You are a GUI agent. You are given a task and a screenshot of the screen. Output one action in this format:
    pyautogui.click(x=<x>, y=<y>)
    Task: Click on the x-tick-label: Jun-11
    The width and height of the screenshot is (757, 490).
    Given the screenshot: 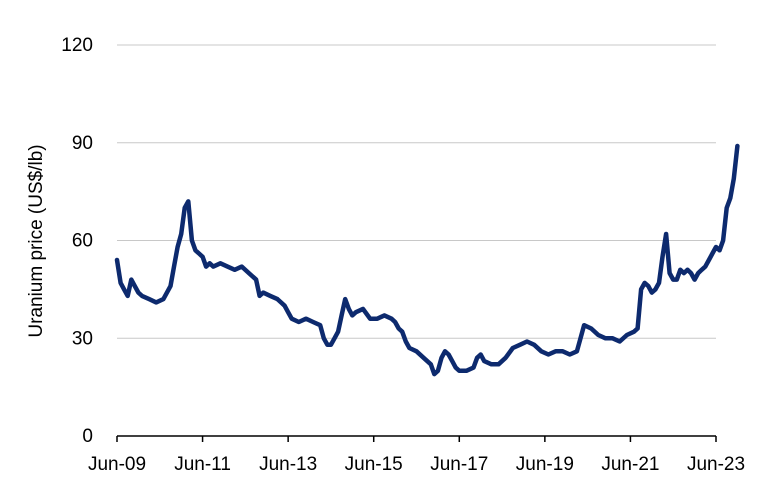 What is the action you would take?
    pyautogui.click(x=202, y=464)
    